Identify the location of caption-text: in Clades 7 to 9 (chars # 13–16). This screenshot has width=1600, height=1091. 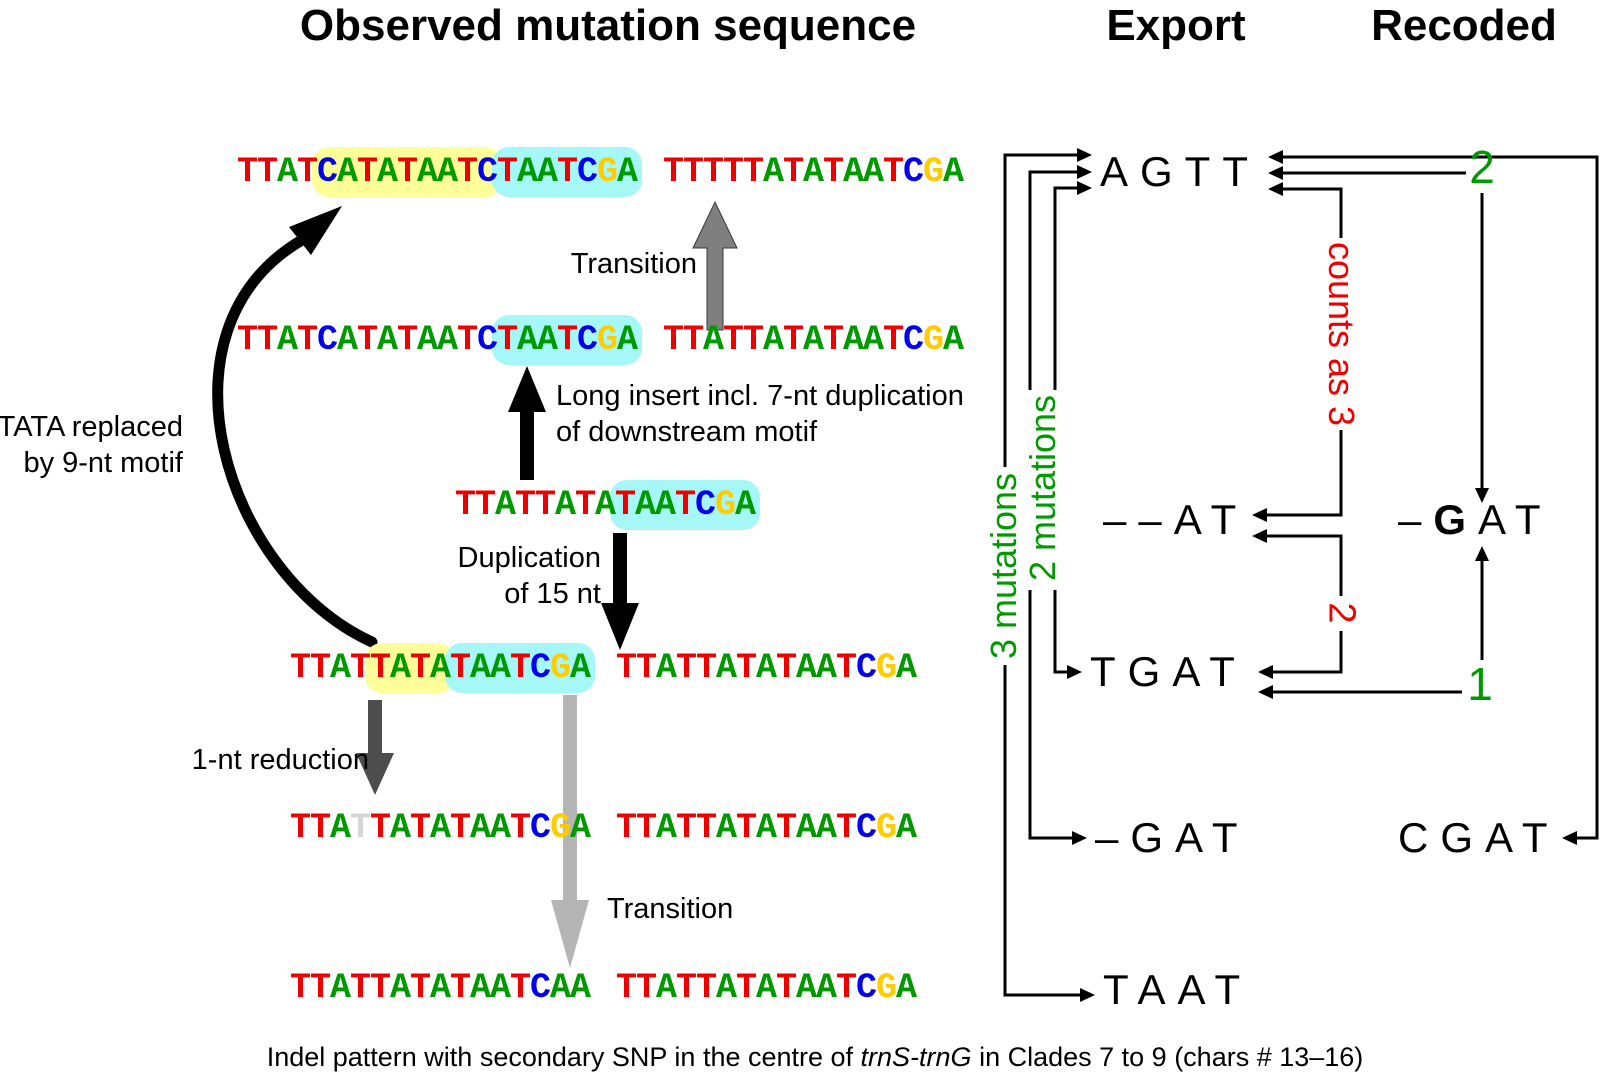
(1167, 1057).